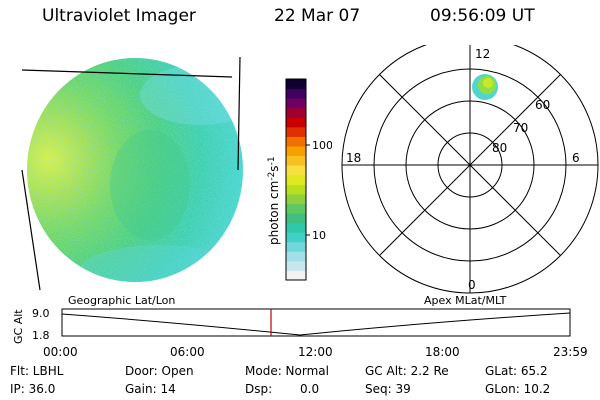  Describe the element at coordinates (41, 335) in the screenshot. I see `alt-y-tick-bottom: 1.8` at that location.